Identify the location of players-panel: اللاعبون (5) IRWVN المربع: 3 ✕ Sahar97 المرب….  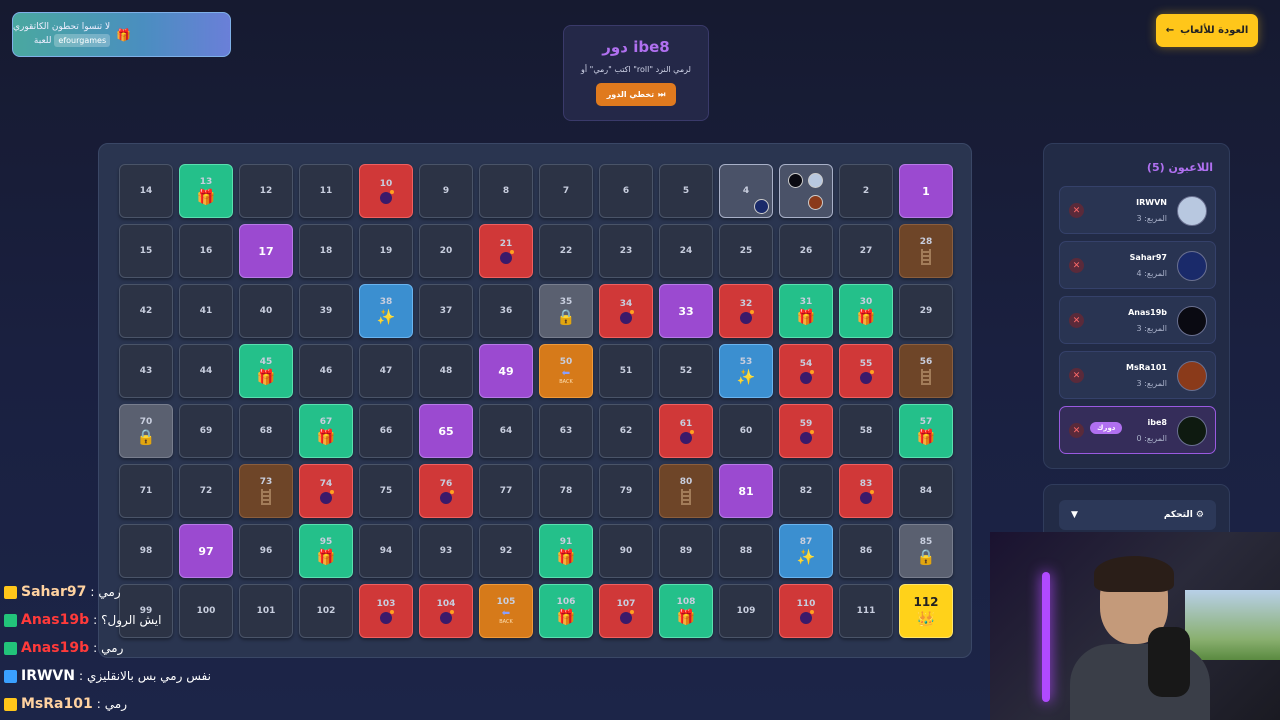
(1136, 306).